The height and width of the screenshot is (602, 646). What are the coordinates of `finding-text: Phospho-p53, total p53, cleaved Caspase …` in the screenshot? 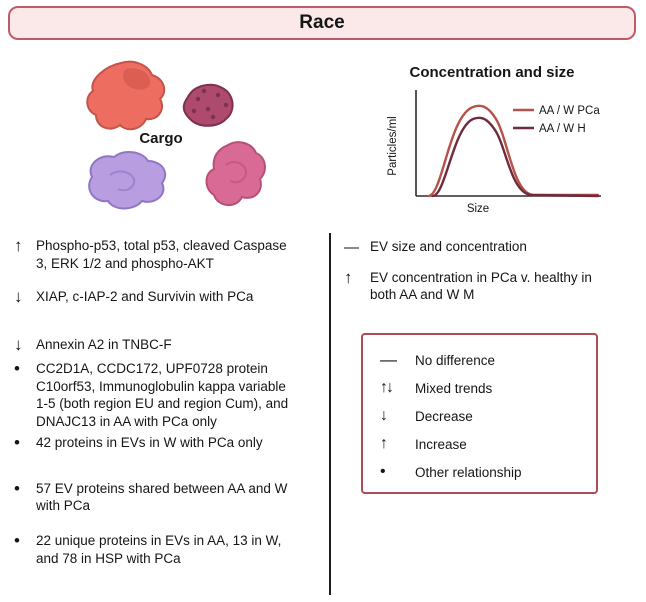 It's located at (161, 254).